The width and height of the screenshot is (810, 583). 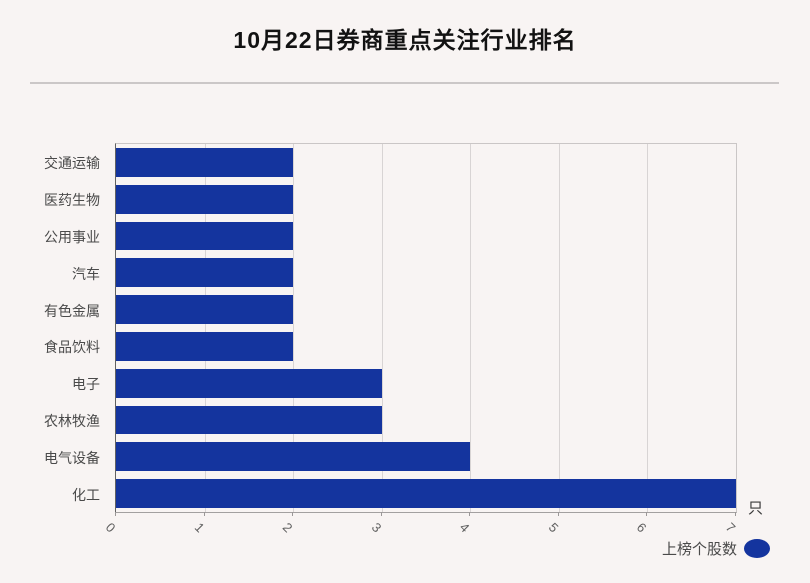 I want to click on title-divider, so click(x=404, y=83).